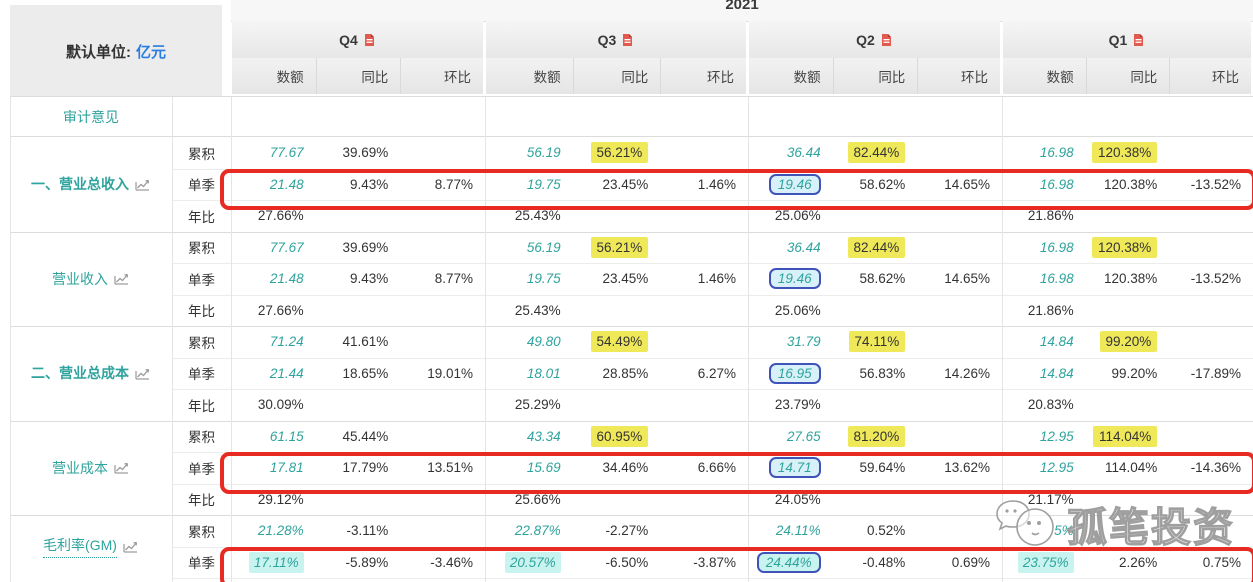 The image size is (1253, 582). I want to click on value-cell: 43.34, so click(529, 437).